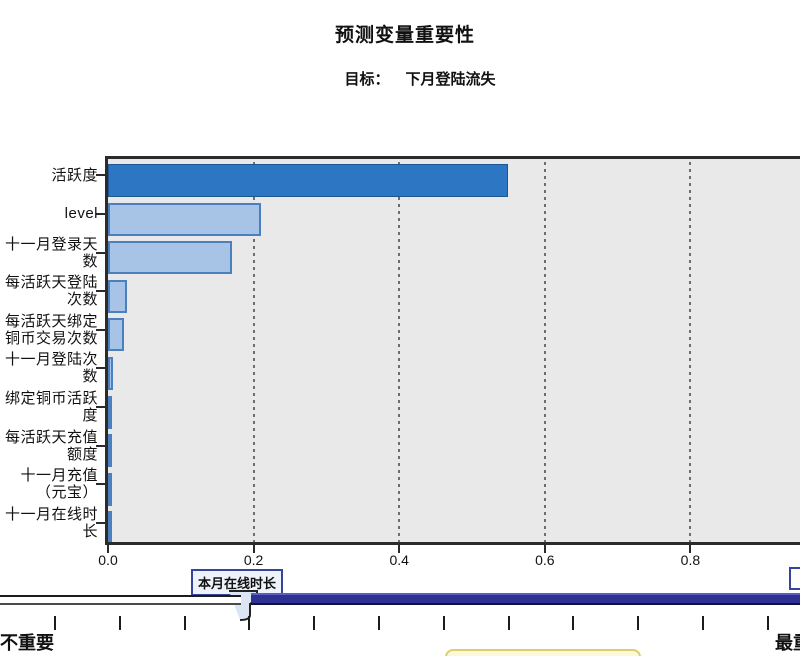 The height and width of the screenshot is (656, 800). Describe the element at coordinates (51, 291) in the screenshot. I see `y-axis-label: 每活跃天登陆 次数` at that location.